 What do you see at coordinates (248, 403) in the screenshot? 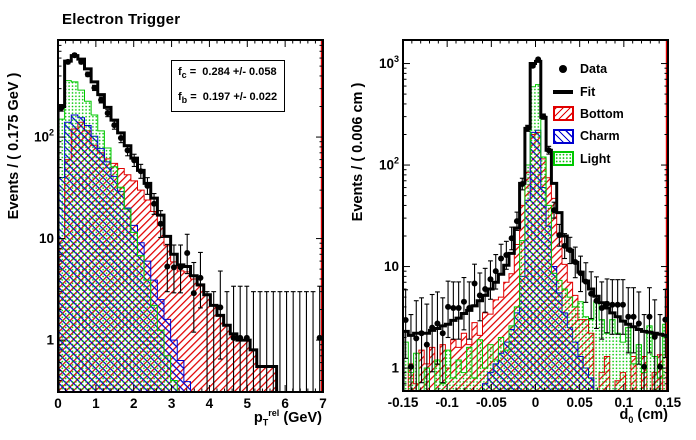
I see `x-tick-label: 5` at bounding box center [248, 403].